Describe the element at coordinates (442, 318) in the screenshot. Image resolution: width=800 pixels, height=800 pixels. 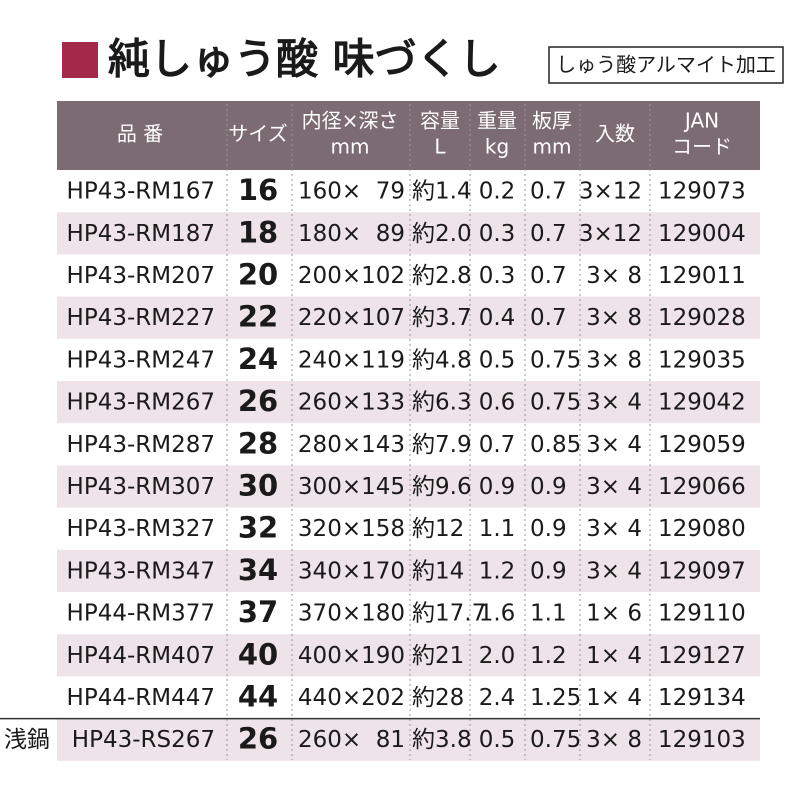
I see `table-cell: 約3.7` at that location.